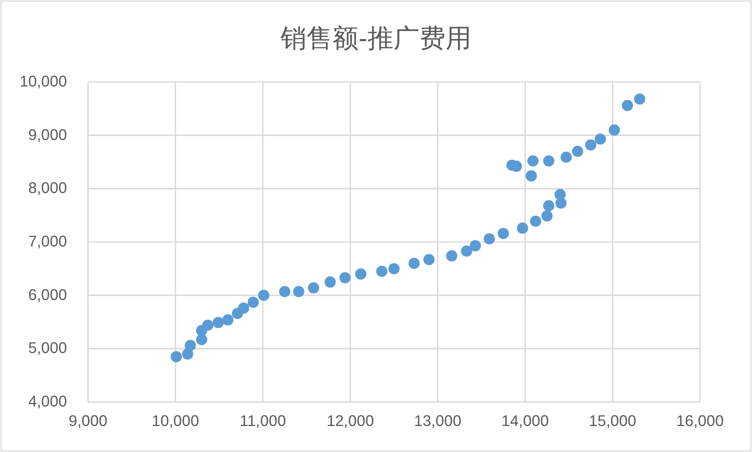  Describe the element at coordinates (350, 421) in the screenshot. I see `x-tick-label: 12,000` at that location.